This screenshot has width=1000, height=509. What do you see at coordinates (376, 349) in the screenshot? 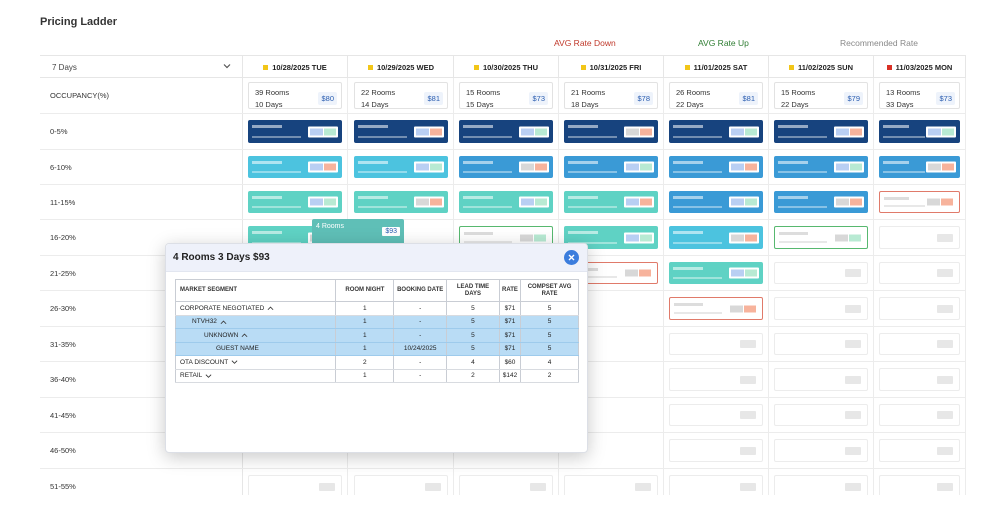
I see `table-row: GUEST NAME 1 10/24/2025 5 $71 5` at bounding box center [376, 349].